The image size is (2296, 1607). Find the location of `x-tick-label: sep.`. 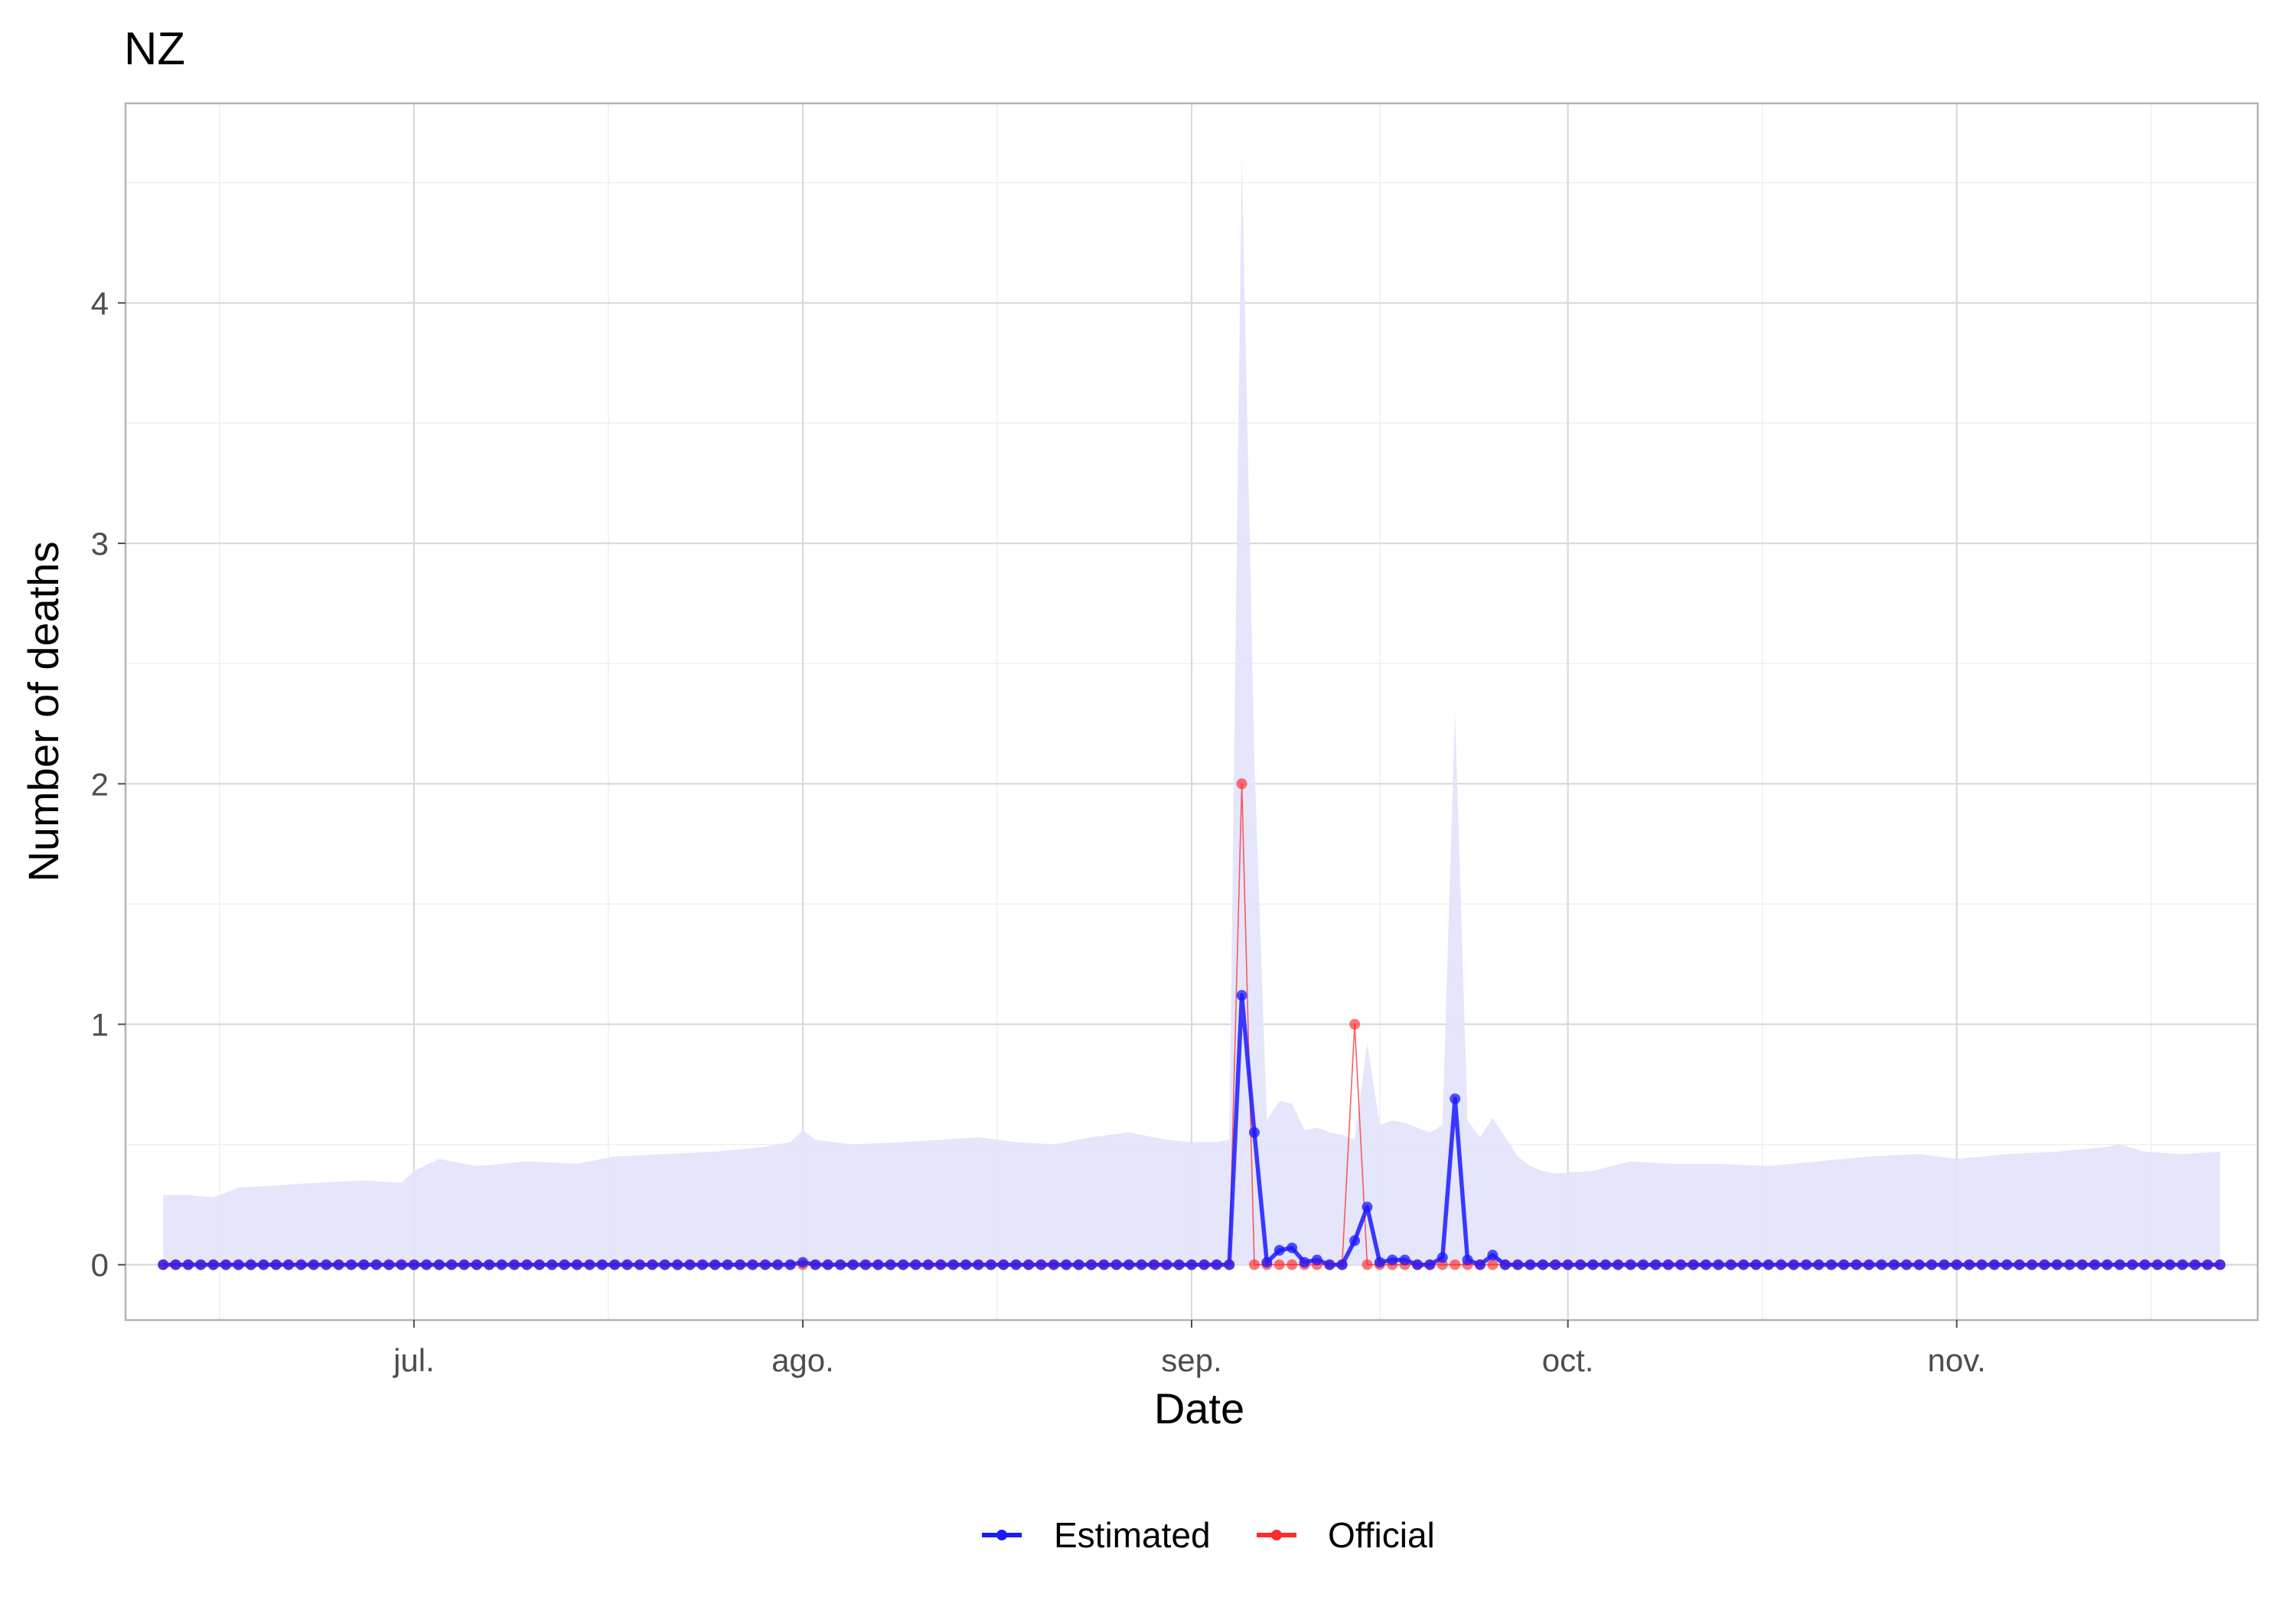

x-tick-label: sep. is located at coordinates (1191, 1360).